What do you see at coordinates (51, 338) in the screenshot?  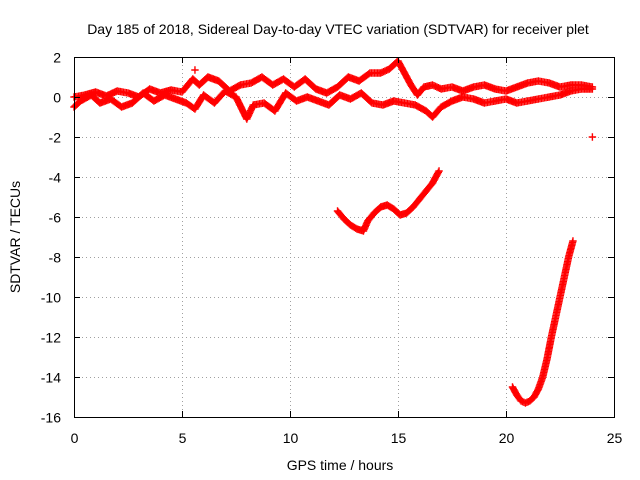 I see `y-tick-label: -12` at bounding box center [51, 338].